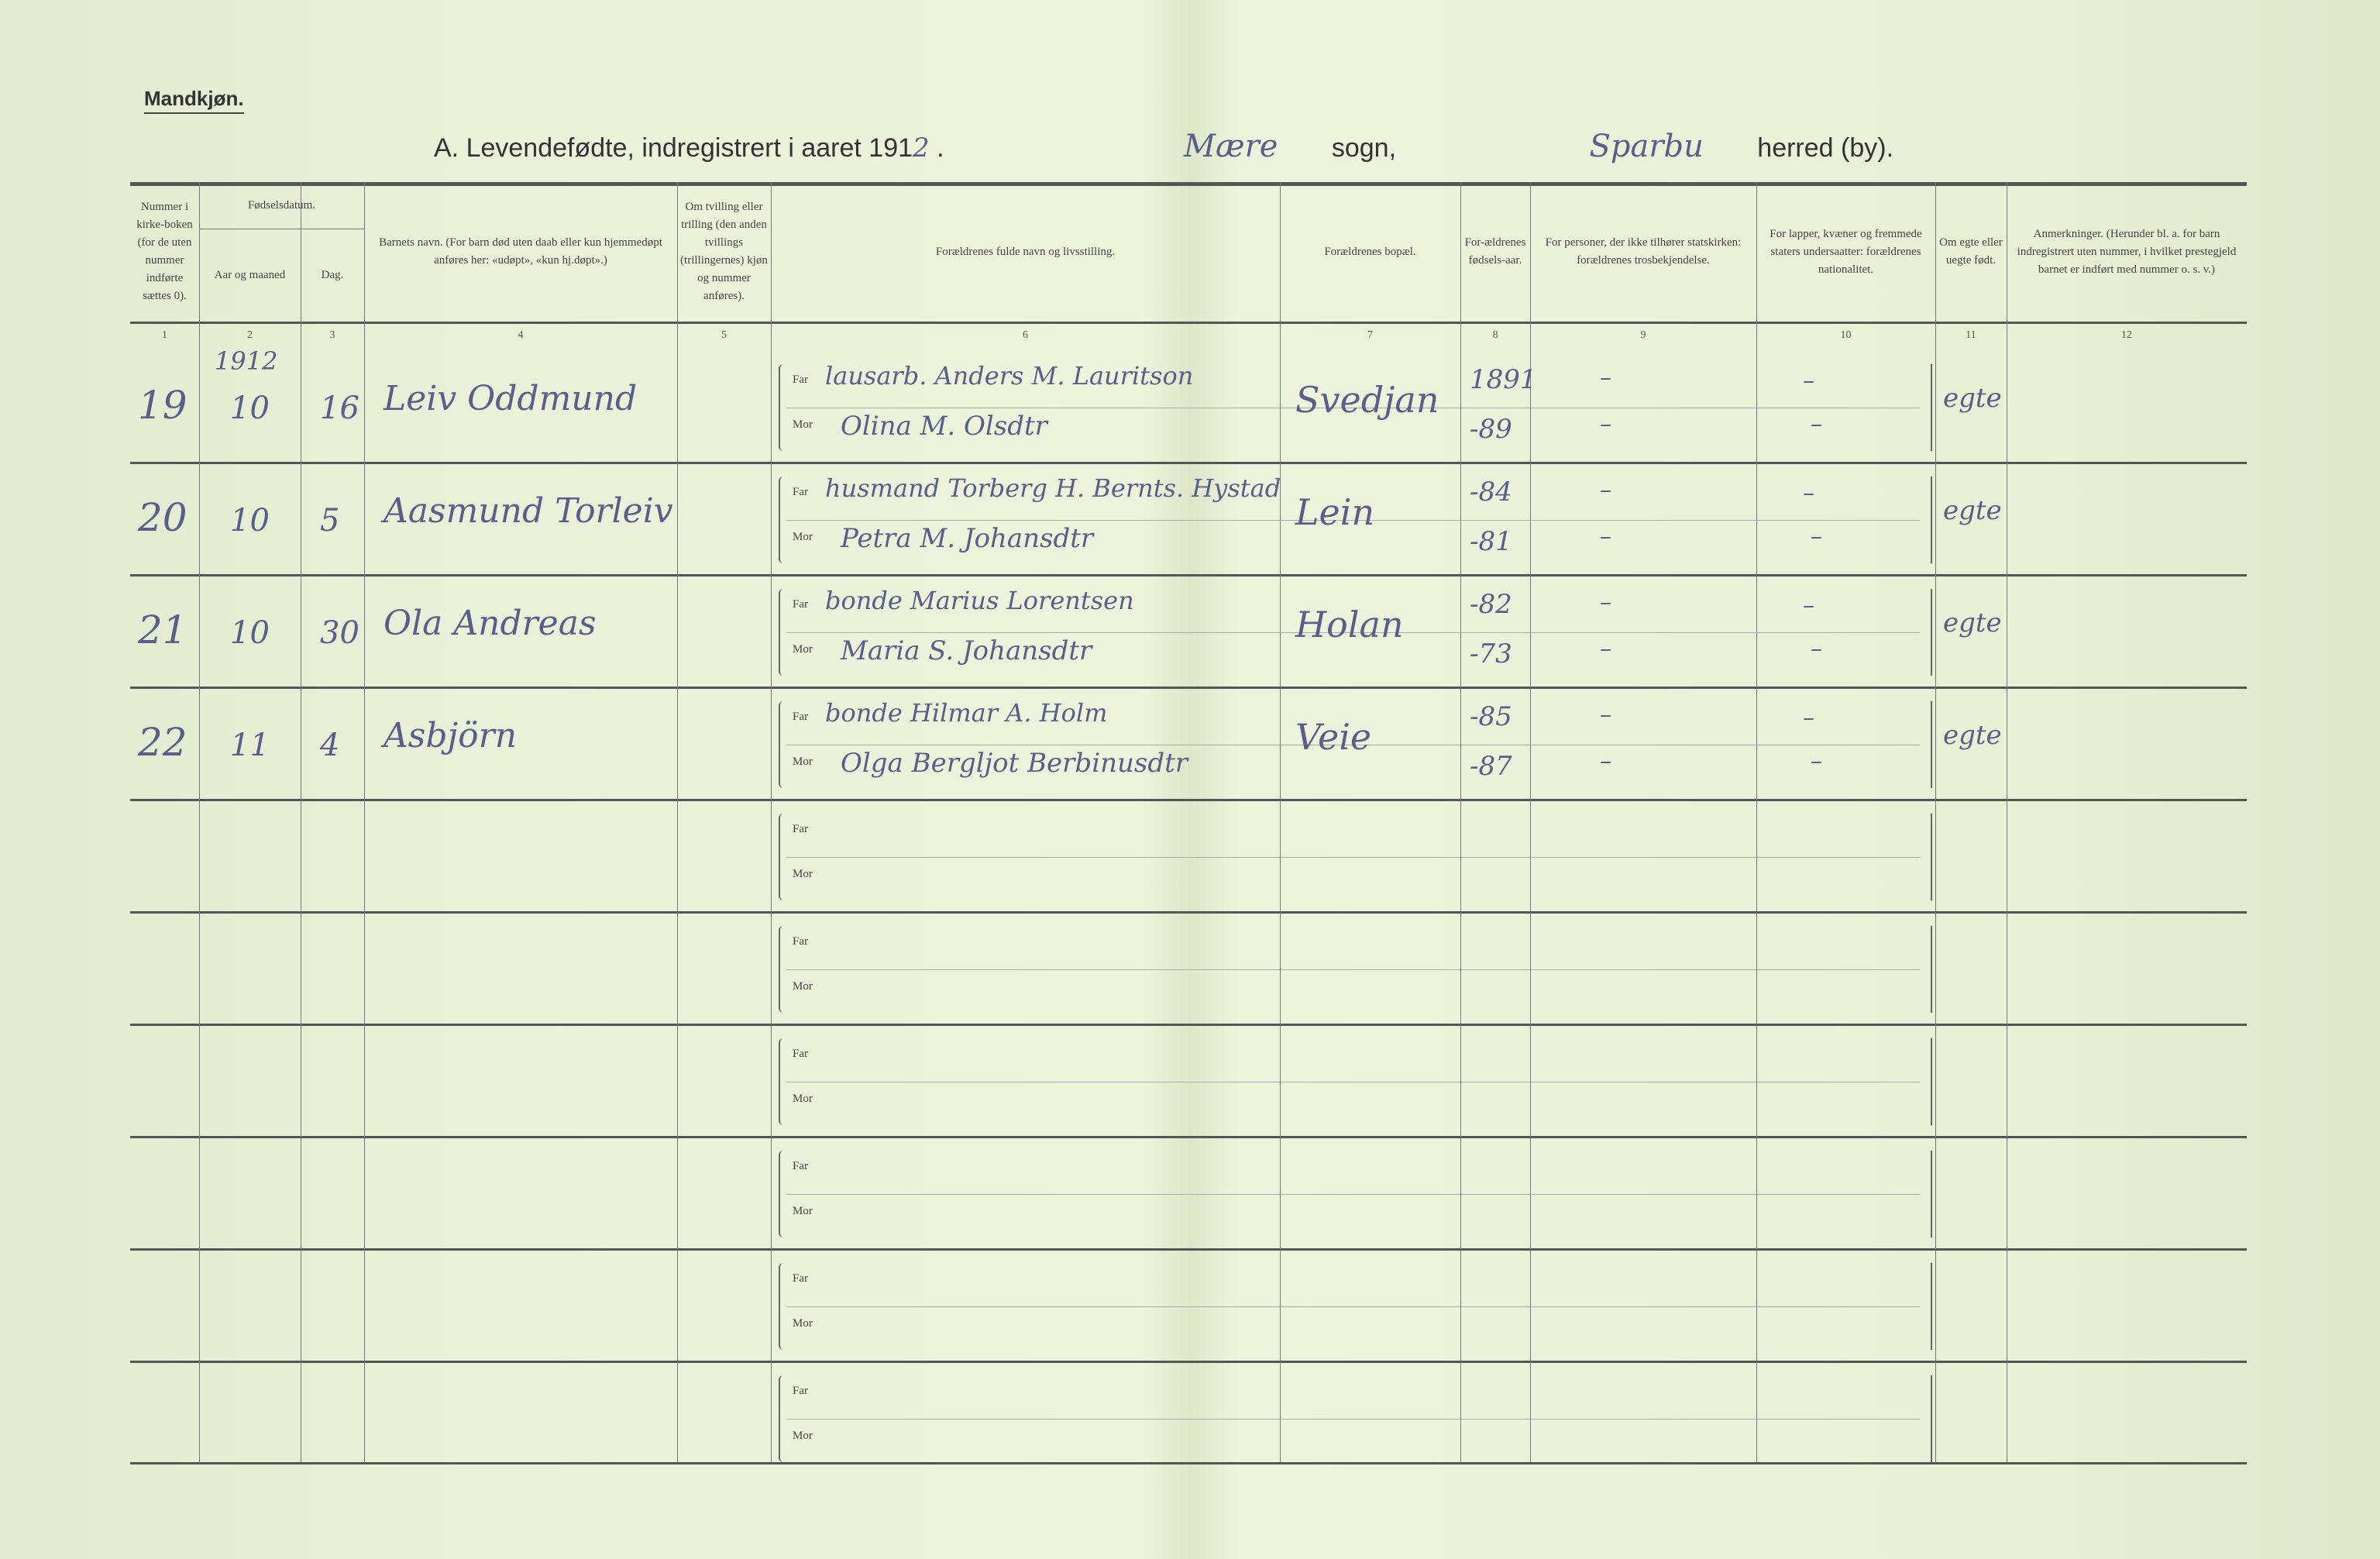 The width and height of the screenshot is (2380, 1559). I want to click on birth-month: 11, so click(250, 745).